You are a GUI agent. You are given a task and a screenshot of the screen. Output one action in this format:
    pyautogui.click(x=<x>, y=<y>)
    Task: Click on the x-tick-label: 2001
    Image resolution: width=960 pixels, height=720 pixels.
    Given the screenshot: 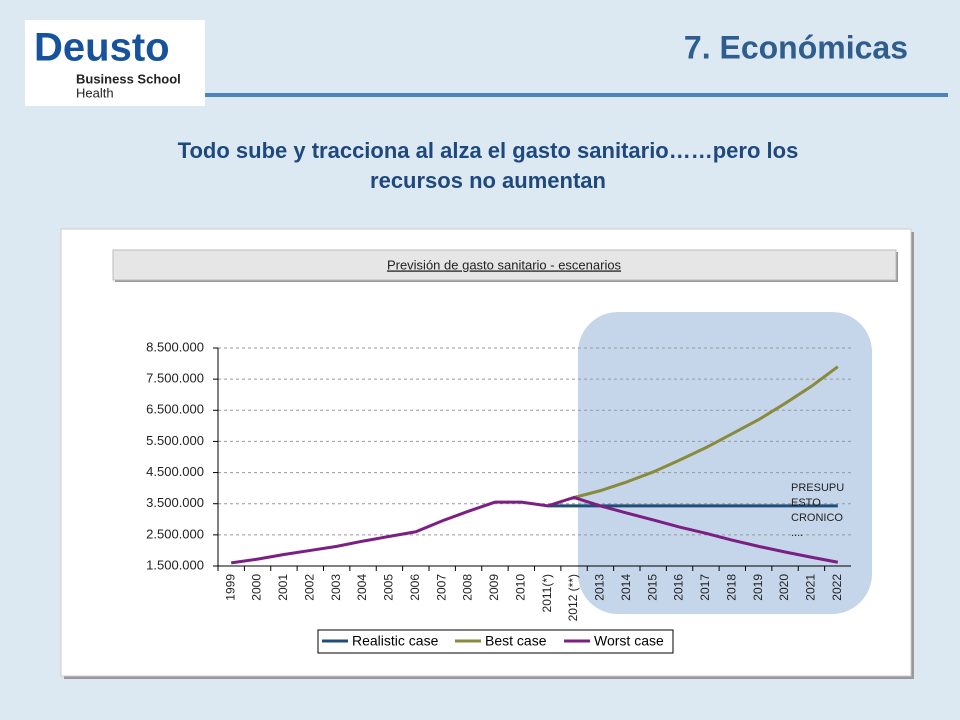 What is the action you would take?
    pyautogui.click(x=283, y=587)
    